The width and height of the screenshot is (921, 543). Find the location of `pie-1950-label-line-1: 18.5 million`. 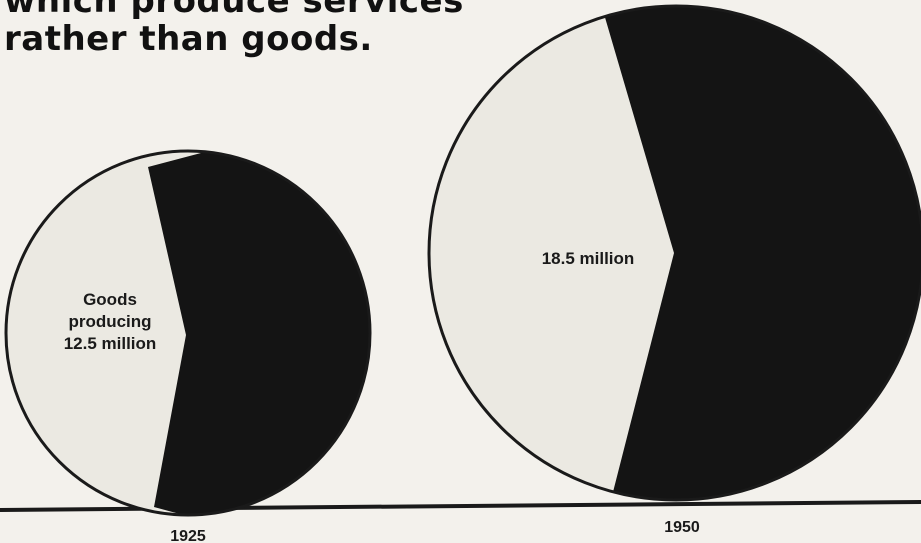

pie-1950-label-line-1: 18.5 million is located at coordinates (588, 258).